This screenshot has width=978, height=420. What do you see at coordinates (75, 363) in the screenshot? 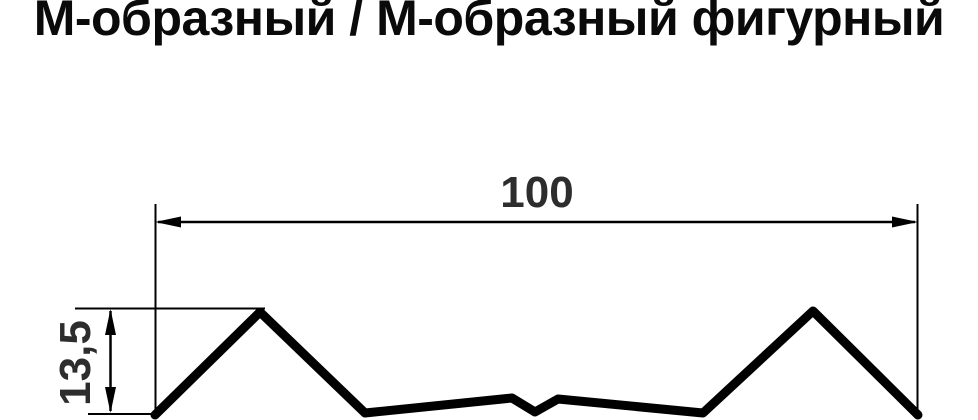
I see `height-dim-label: 13,5` at bounding box center [75, 363].